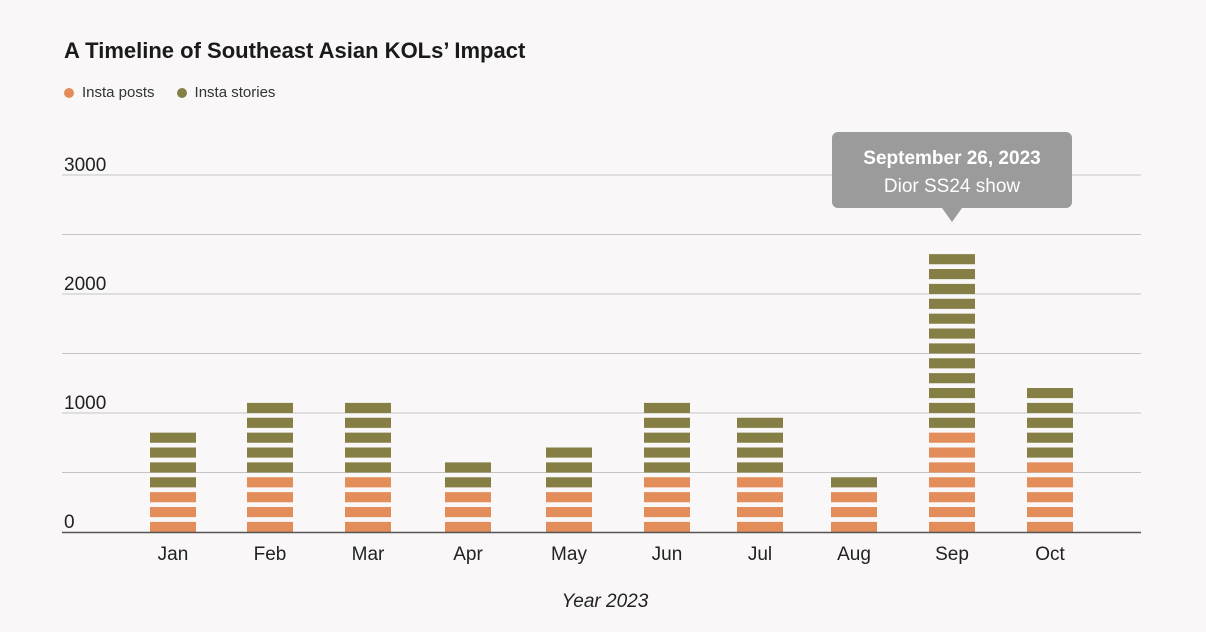 This screenshot has height=632, width=1206. I want to click on legend-item-insta-posts: Insta posts, so click(109, 92).